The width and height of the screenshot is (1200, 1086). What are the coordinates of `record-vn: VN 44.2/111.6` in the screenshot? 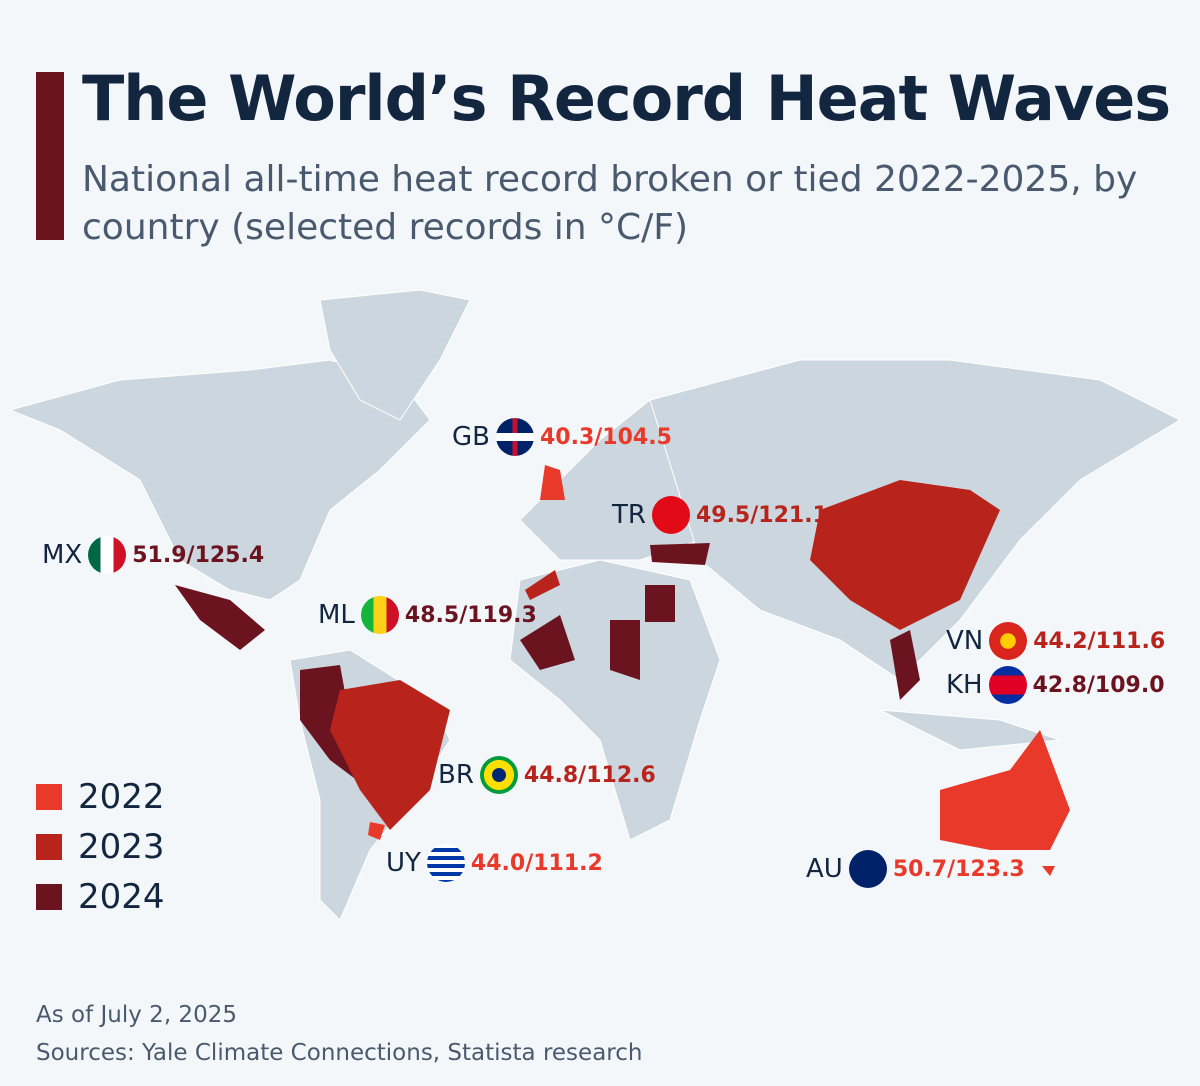 It's located at (1055, 641).